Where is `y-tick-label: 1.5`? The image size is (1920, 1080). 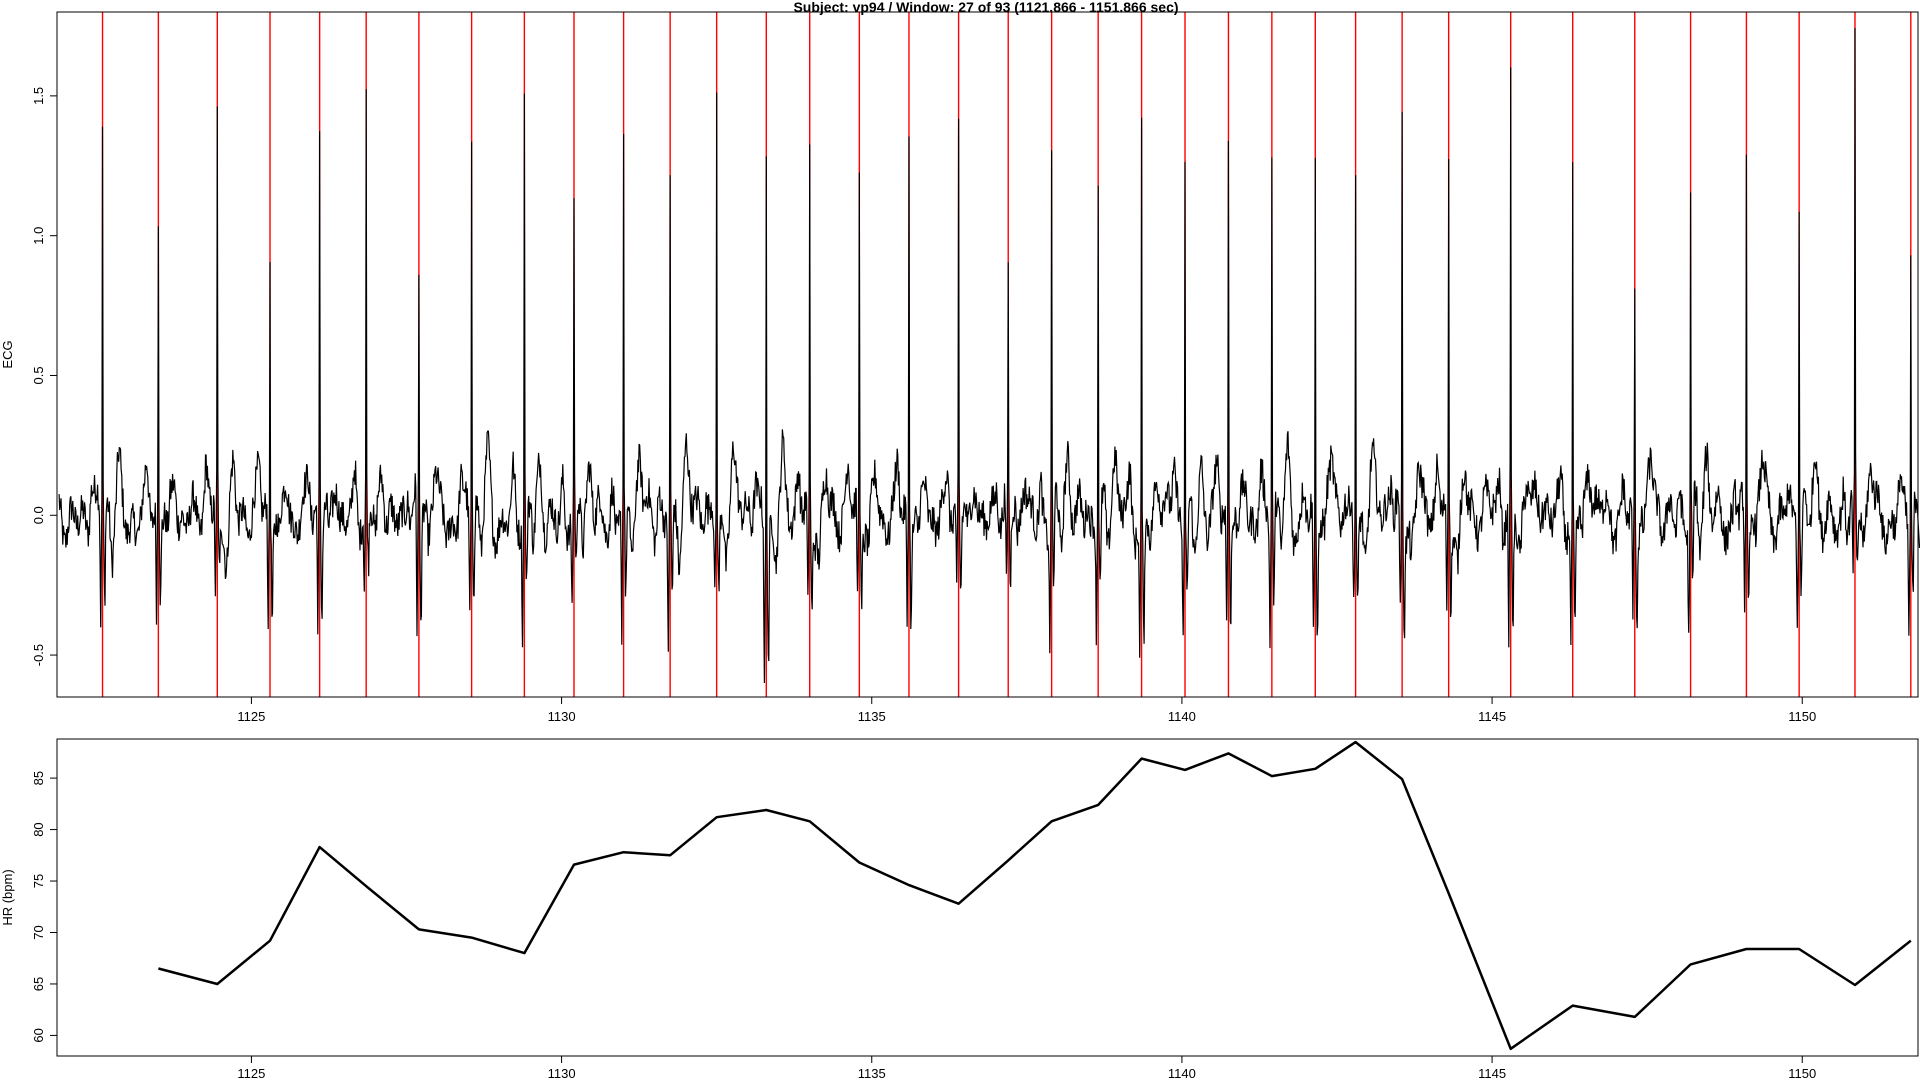
y-tick-label: 1.5 is located at coordinates (38, 96).